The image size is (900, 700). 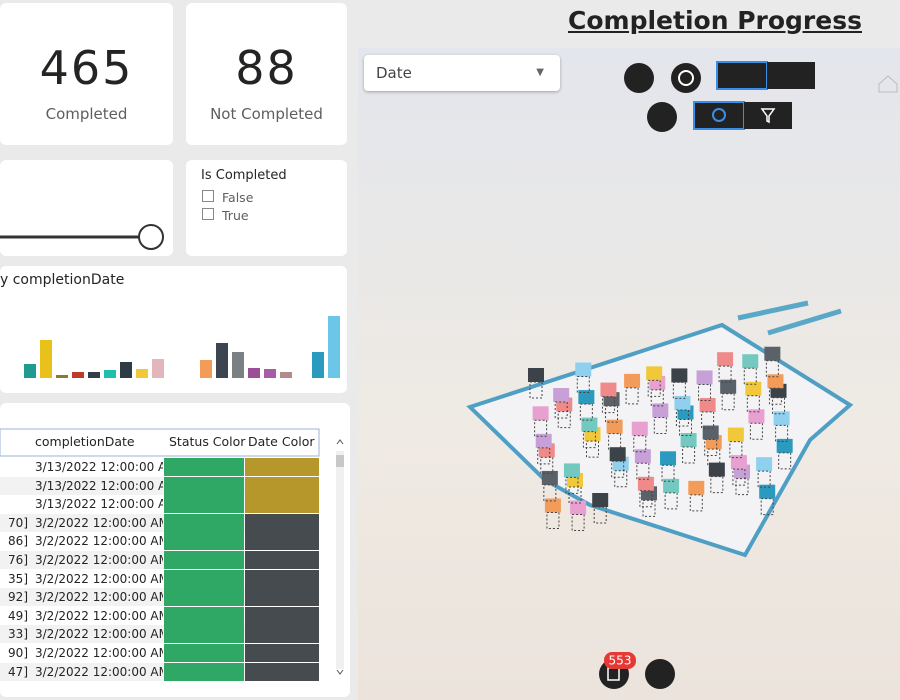 I want to click on kpi-value: 88, so click(x=266, y=68).